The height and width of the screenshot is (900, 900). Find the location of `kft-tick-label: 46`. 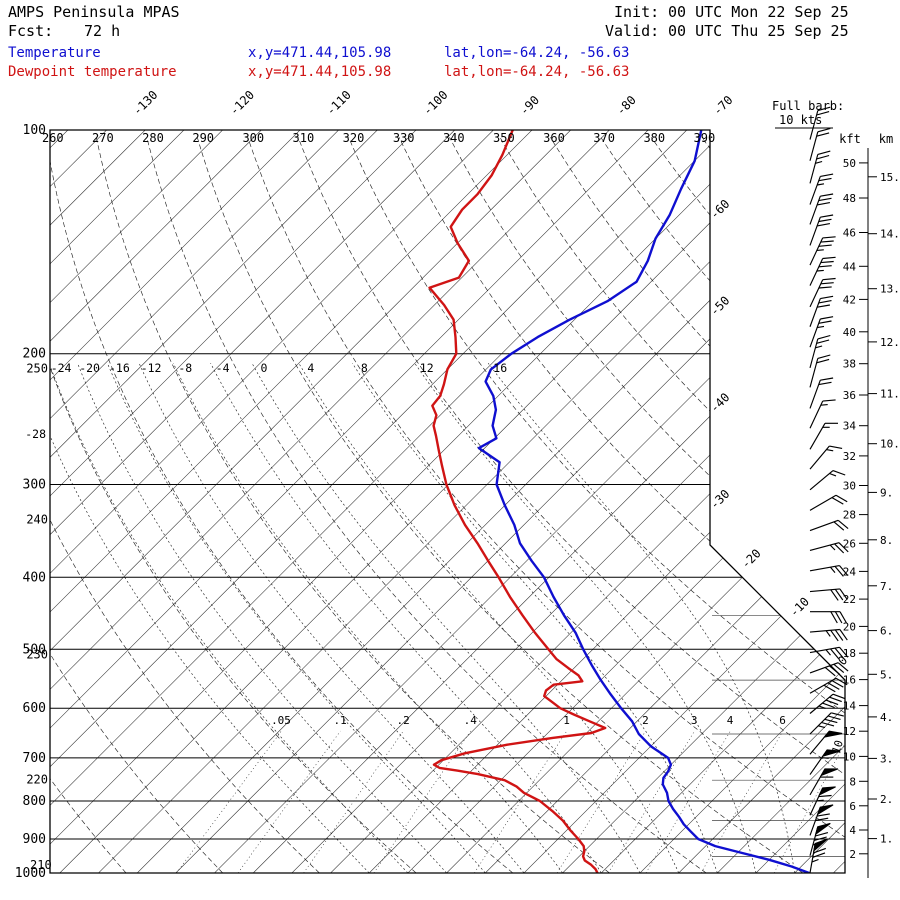

kft-tick-label: 46 is located at coordinates (849, 233).